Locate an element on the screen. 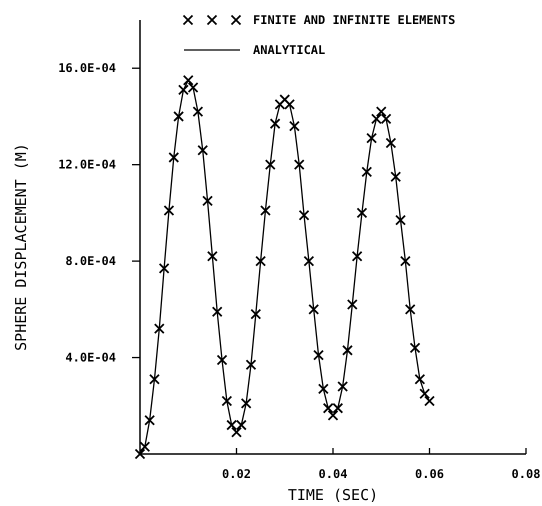  x-tick-label: 0.06 is located at coordinates (429, 474).